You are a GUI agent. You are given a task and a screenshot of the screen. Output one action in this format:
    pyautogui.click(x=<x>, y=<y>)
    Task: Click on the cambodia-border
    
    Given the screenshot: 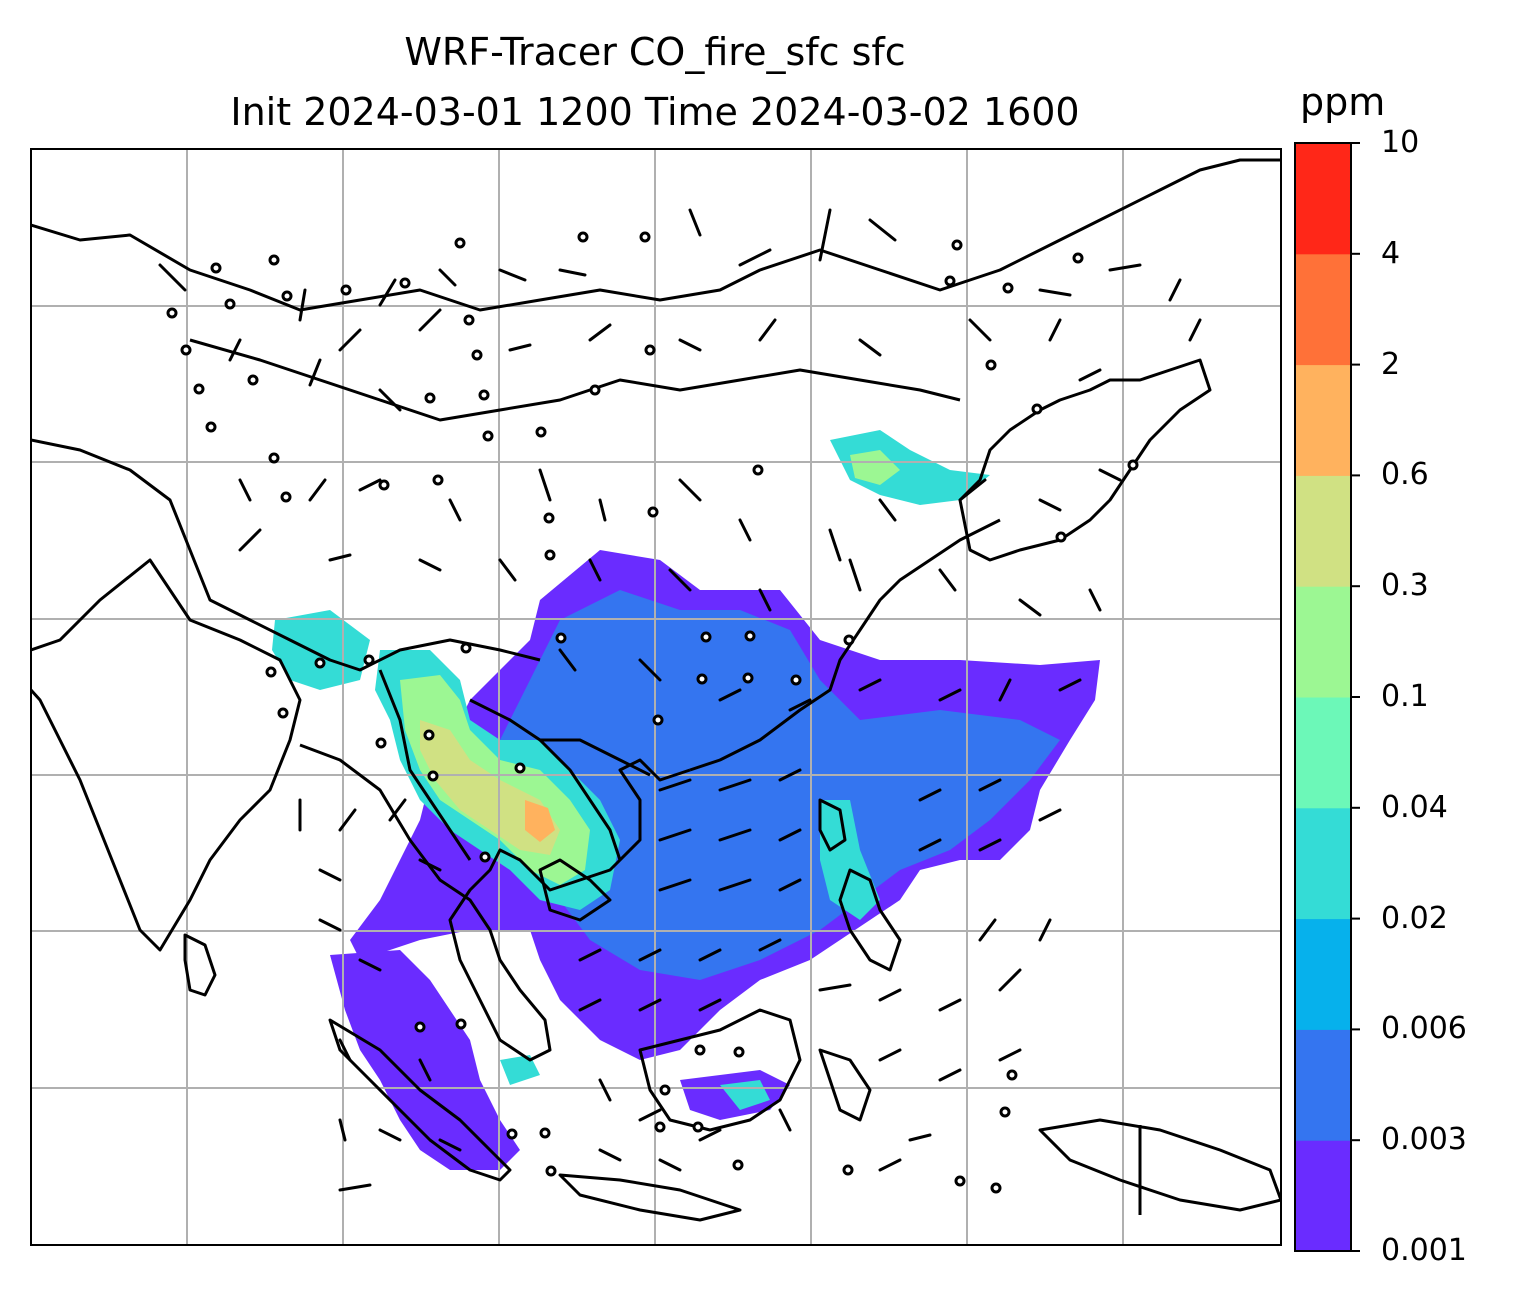 What is the action you would take?
    pyautogui.click(x=575, y=890)
    